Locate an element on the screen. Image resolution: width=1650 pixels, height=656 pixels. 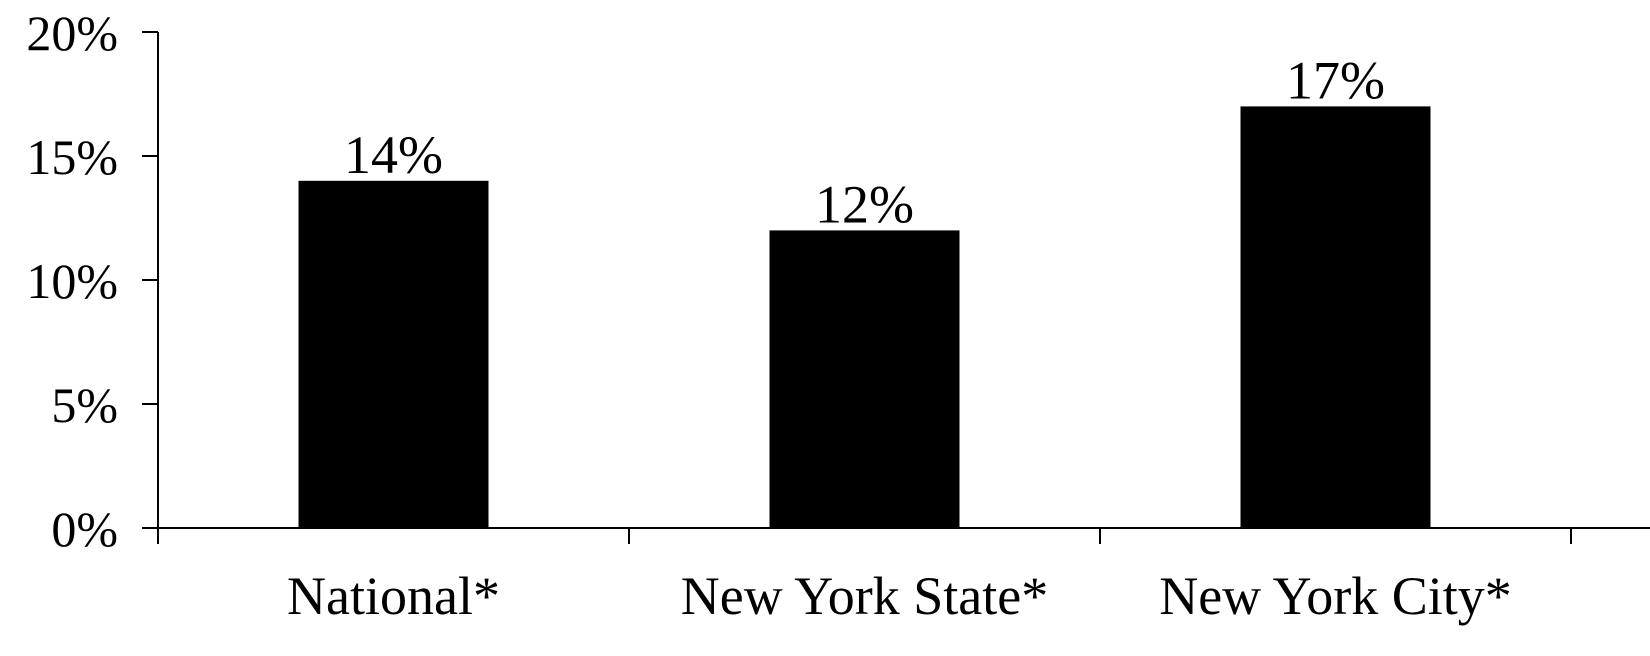
category-labels: National* New York State* New York City* is located at coordinates (899, 596).